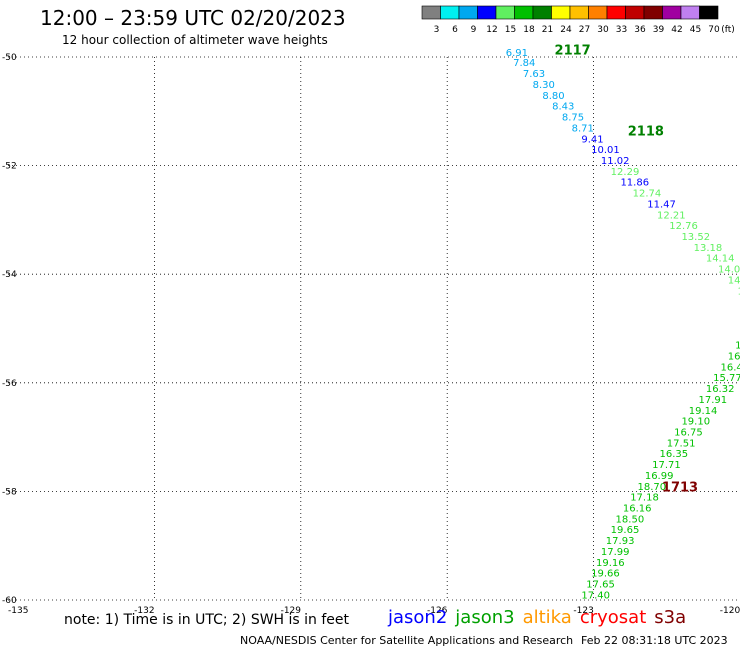  I want to click on wave-height-value: 13.18, so click(708, 248).